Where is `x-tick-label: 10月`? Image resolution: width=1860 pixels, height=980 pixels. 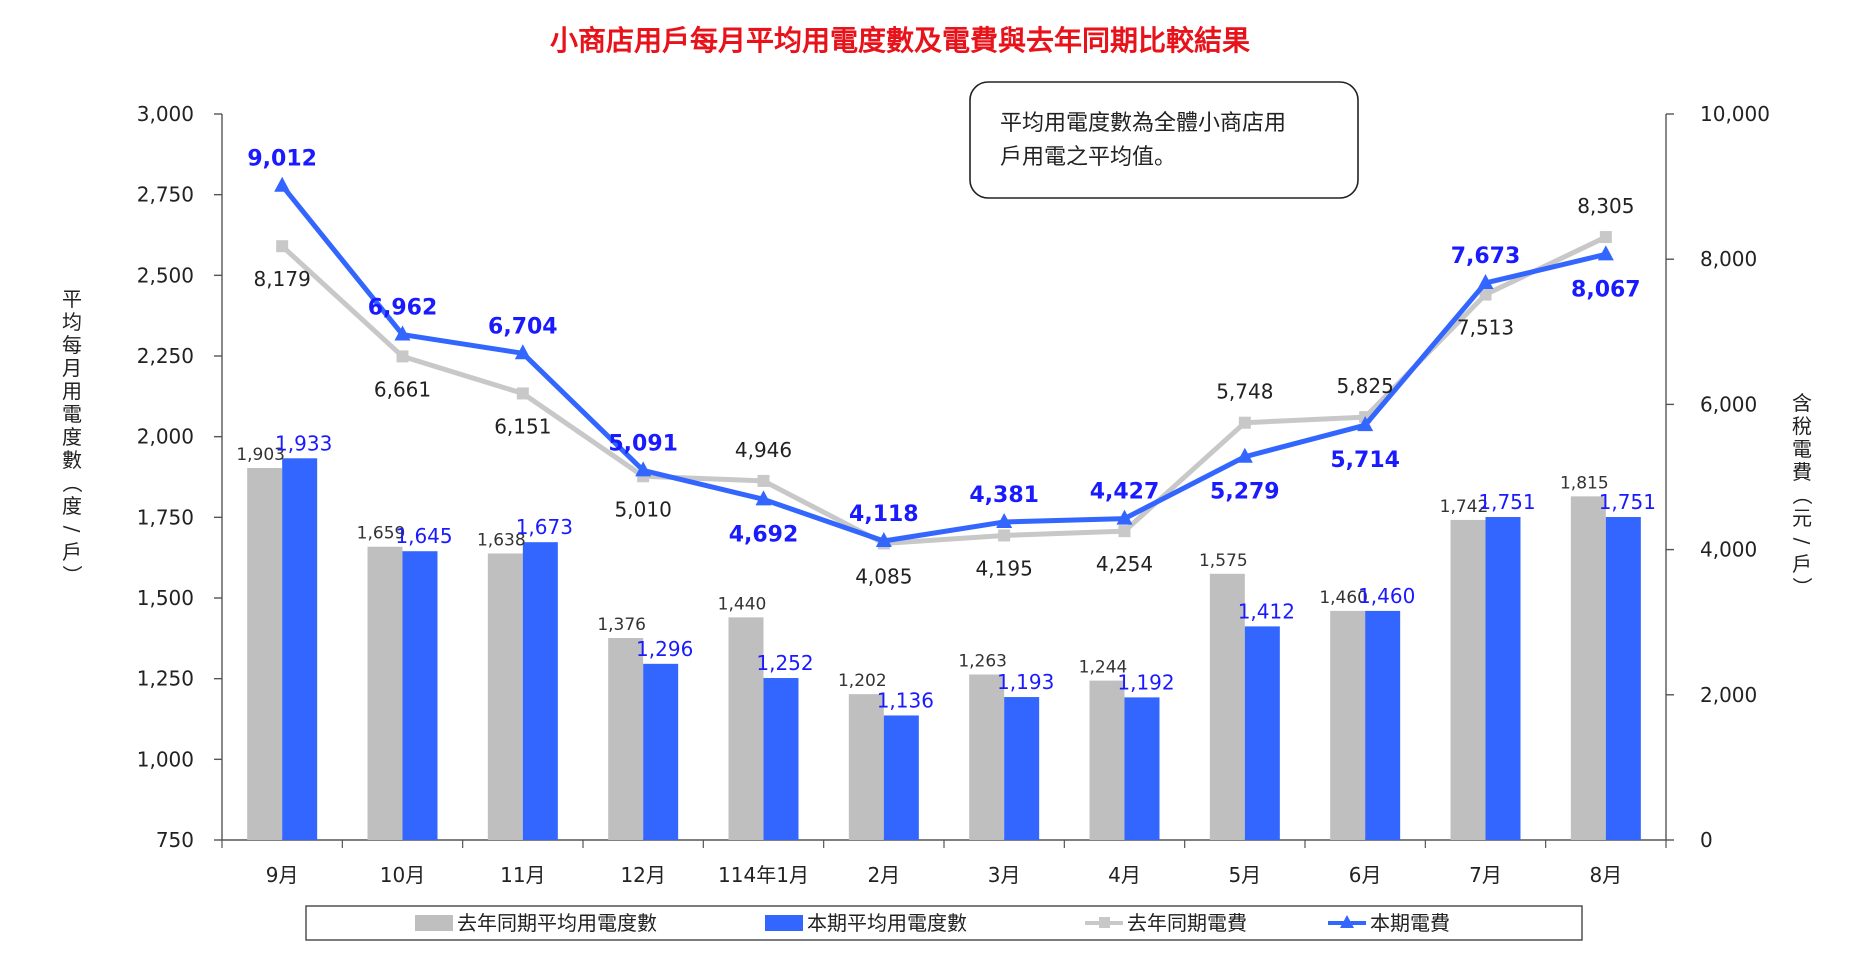
x-tick-label: 10月 is located at coordinates (402, 875).